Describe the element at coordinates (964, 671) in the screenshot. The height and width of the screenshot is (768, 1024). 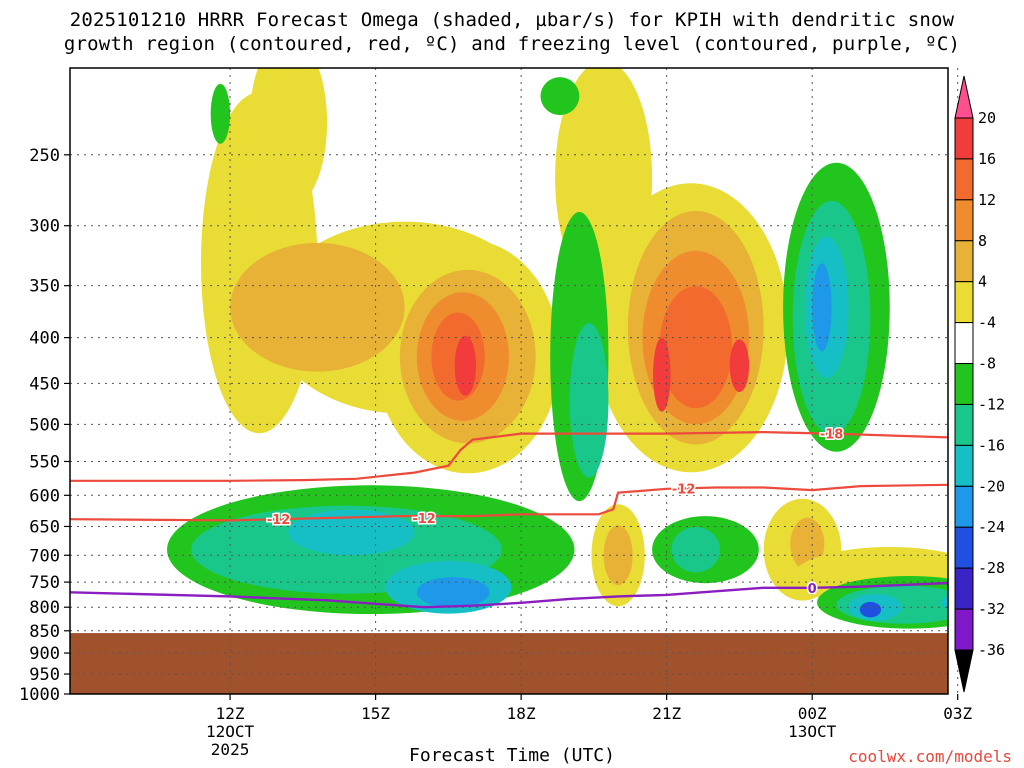
I see `colorbar-bottom-arrow` at that location.